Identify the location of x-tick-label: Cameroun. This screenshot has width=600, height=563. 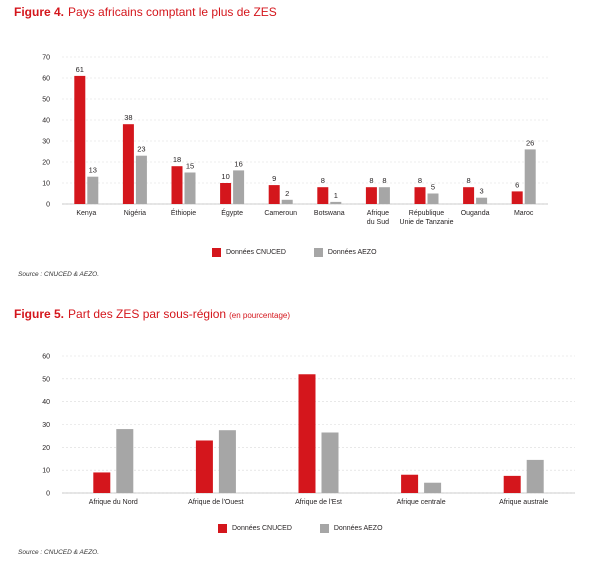
(280, 213).